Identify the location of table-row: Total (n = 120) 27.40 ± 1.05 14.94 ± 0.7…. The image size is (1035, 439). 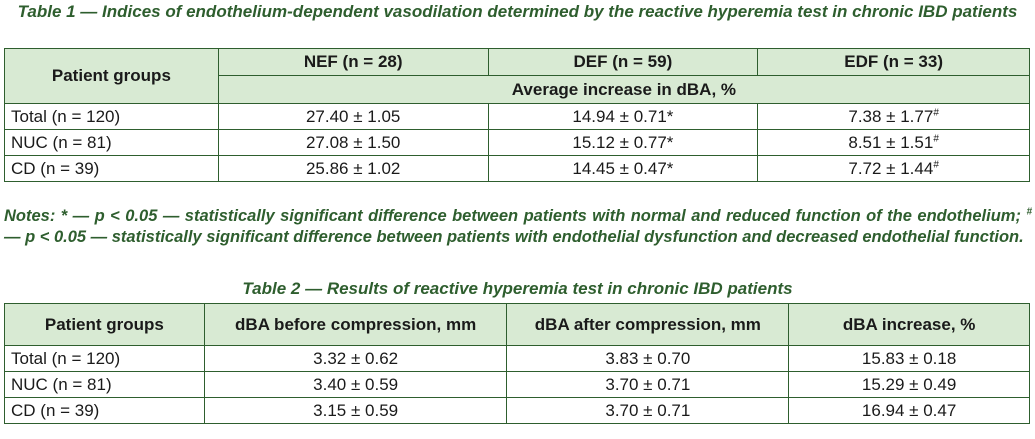
(517, 116).